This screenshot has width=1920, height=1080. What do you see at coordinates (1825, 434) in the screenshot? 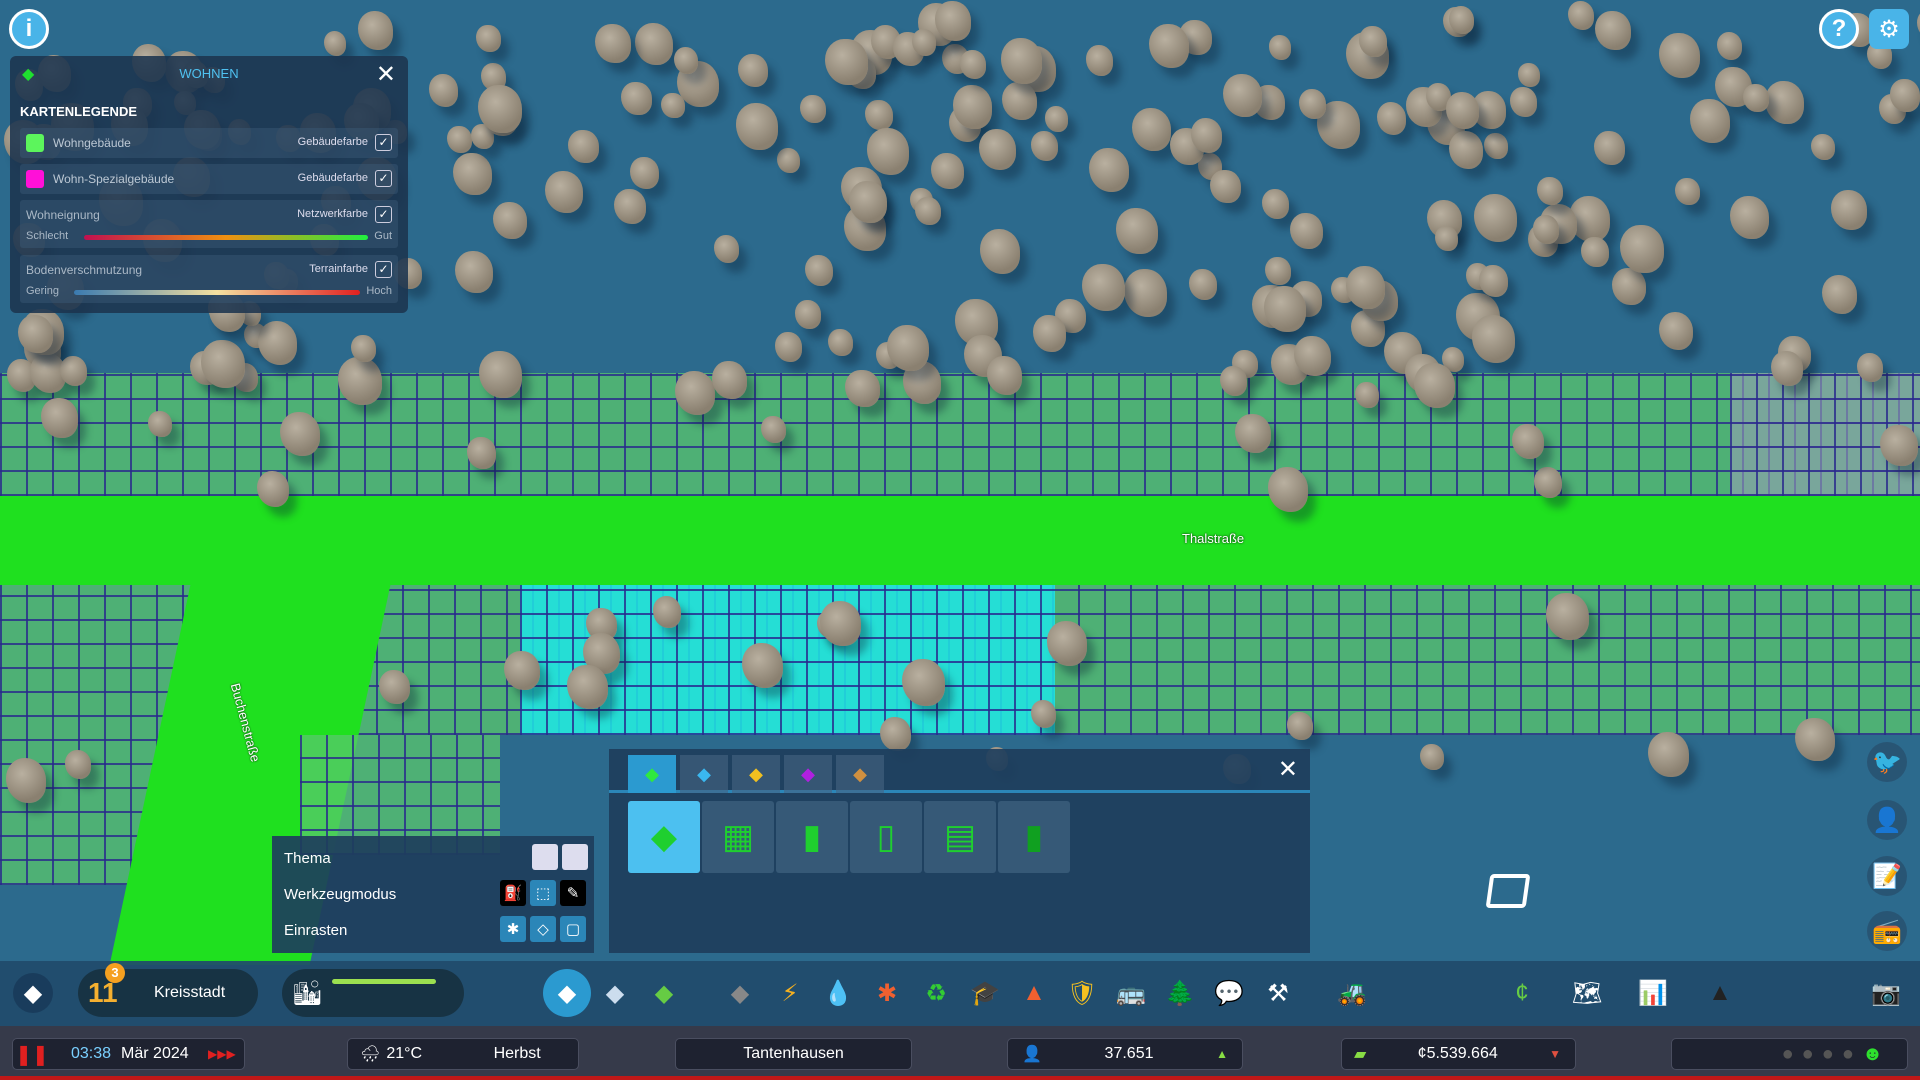
I see `zone-grid-gray` at bounding box center [1825, 434].